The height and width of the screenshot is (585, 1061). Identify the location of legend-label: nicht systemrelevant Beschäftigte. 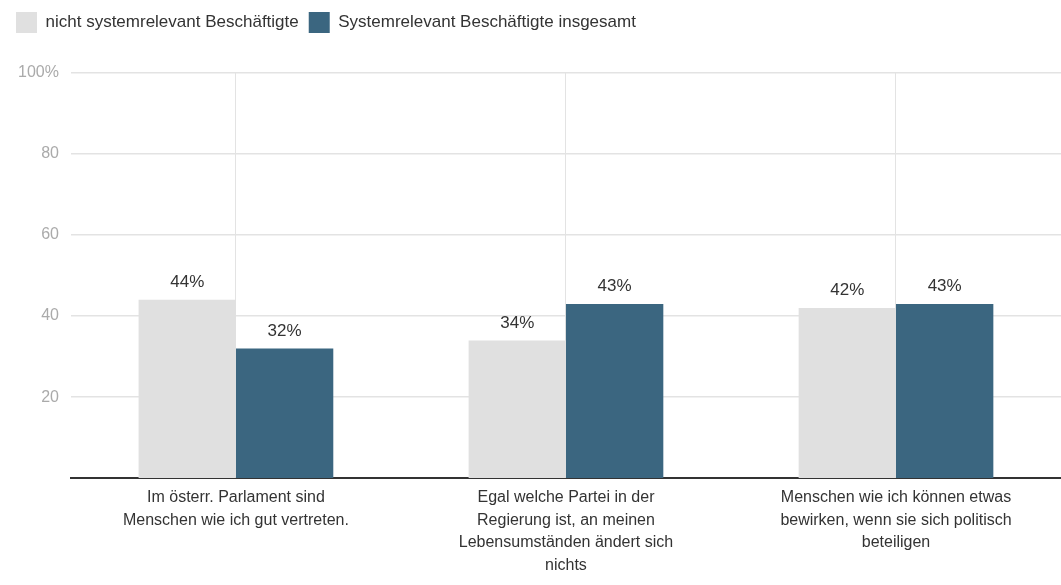
(172, 22).